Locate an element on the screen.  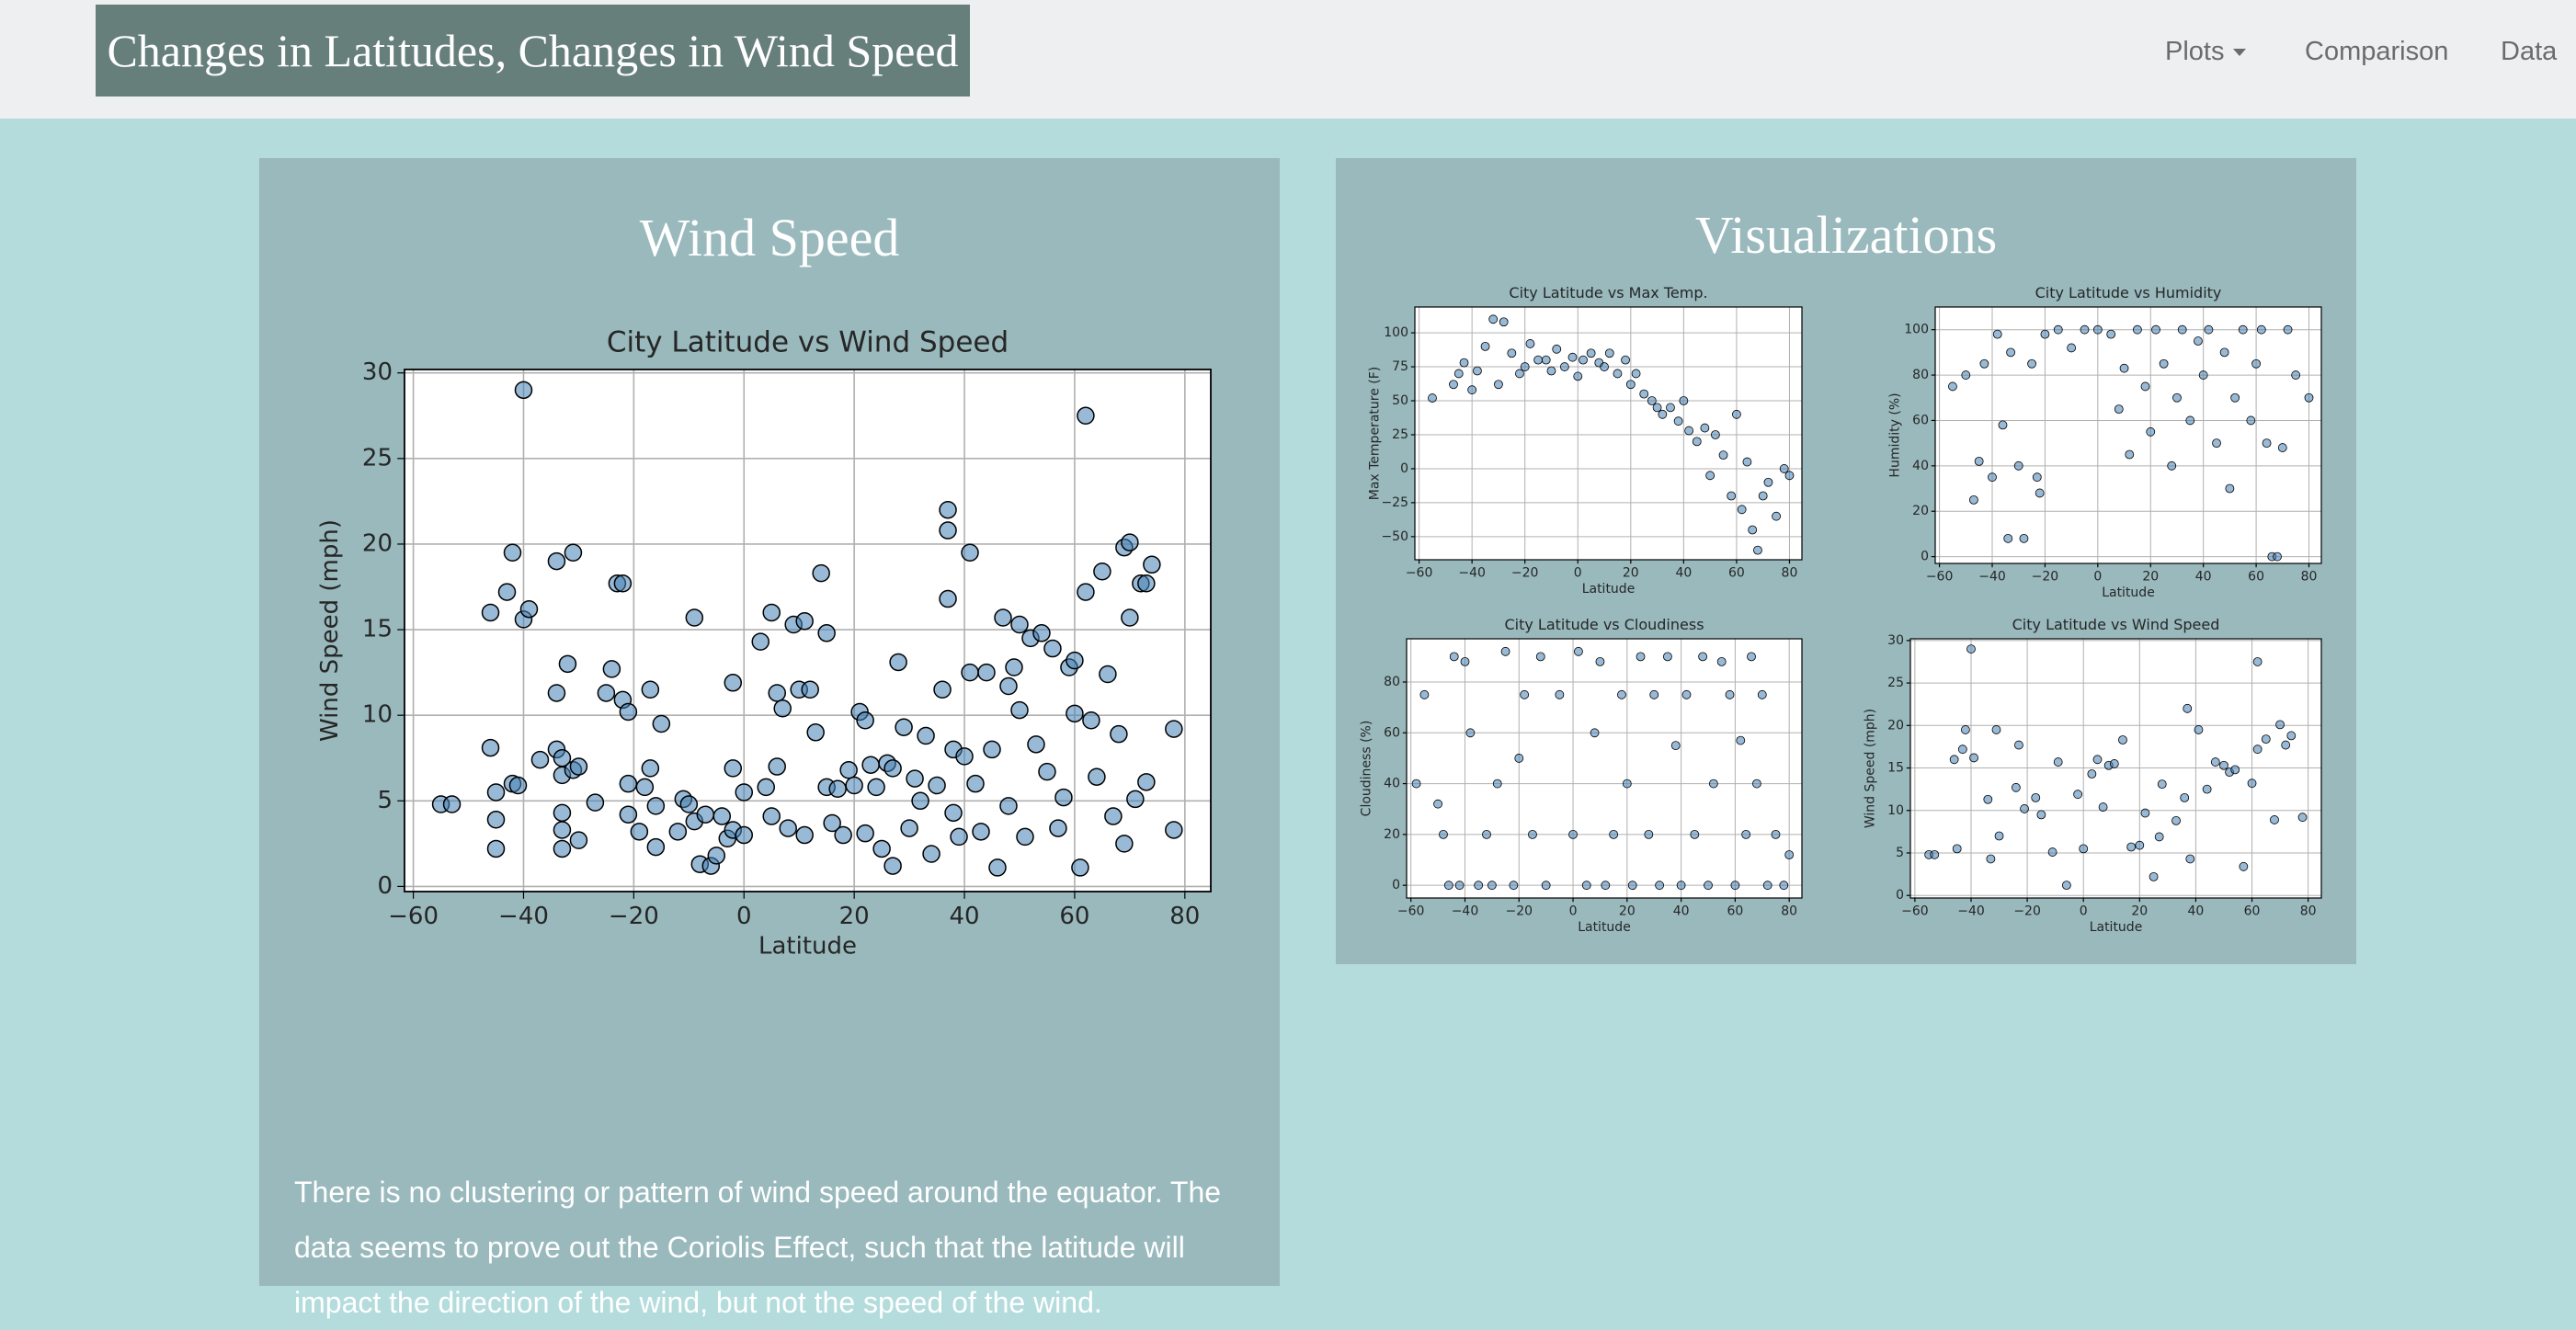
y-tick-label: 25 is located at coordinates (1400, 434).